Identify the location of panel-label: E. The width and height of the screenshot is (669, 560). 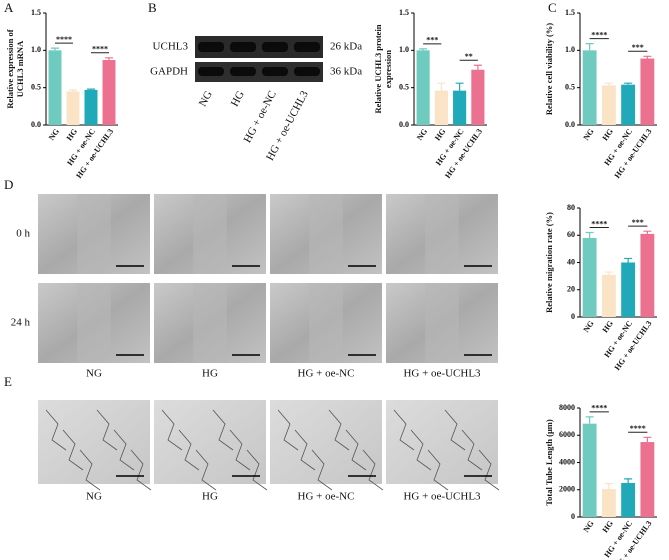
(8, 381).